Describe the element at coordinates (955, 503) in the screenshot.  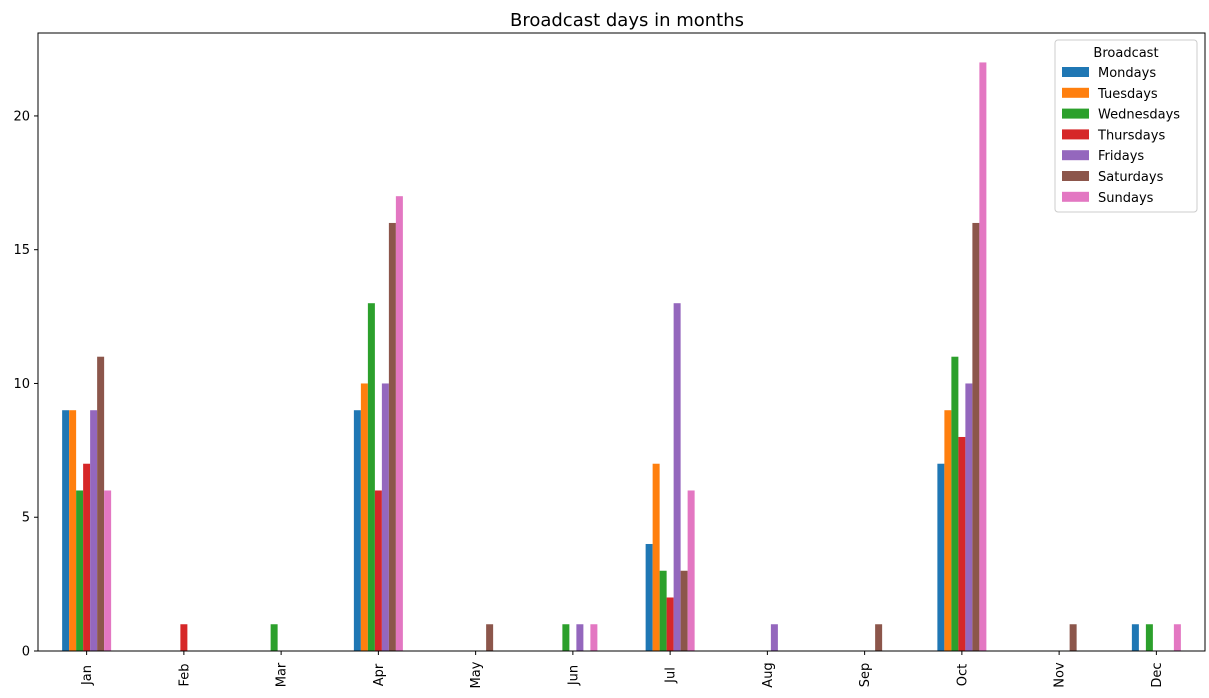
I see `bar-wednesdays-oct` at that location.